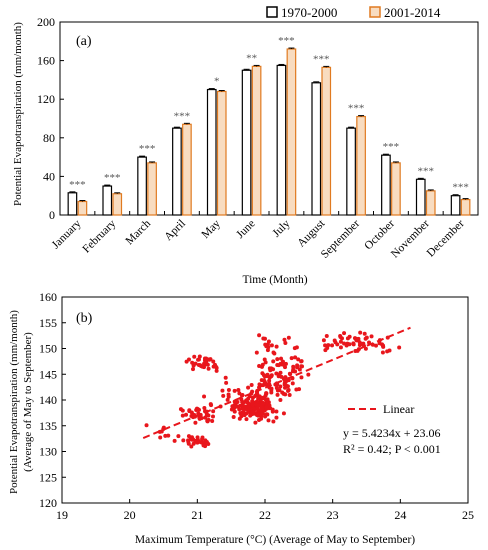 The height and width of the screenshot is (550, 488). I want to click on x-tick-label: September, so click(340, 239).